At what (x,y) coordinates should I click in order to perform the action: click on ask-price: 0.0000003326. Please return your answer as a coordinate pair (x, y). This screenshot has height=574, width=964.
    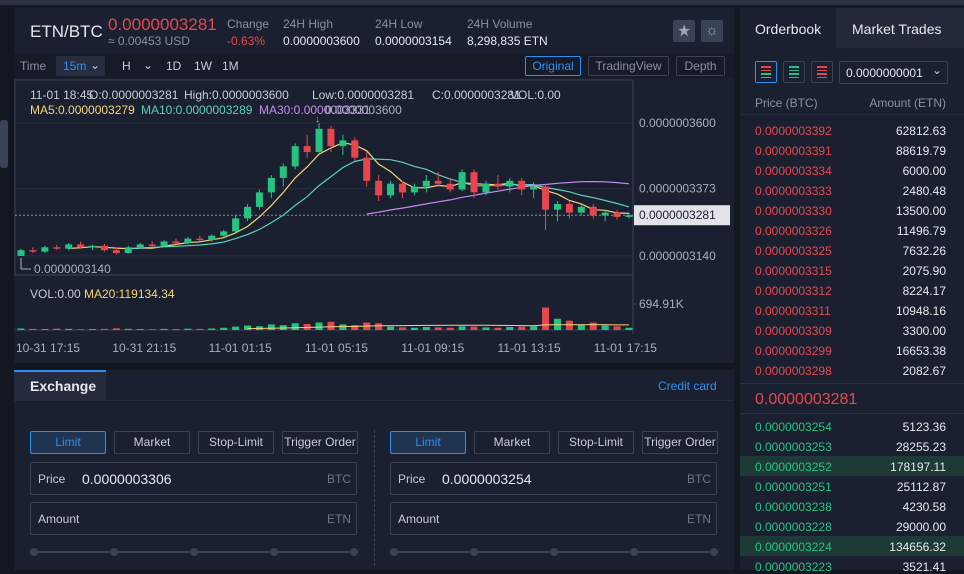
    Looking at the image, I should click on (793, 231).